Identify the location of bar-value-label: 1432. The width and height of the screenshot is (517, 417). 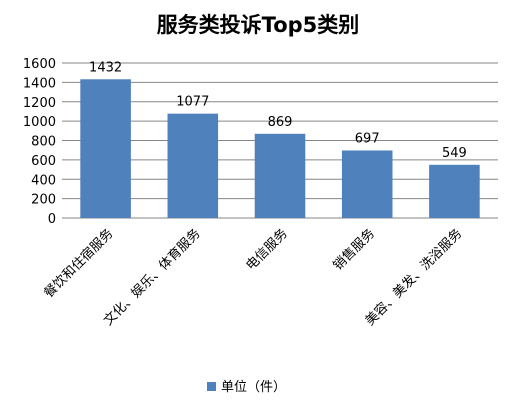
(105, 67).